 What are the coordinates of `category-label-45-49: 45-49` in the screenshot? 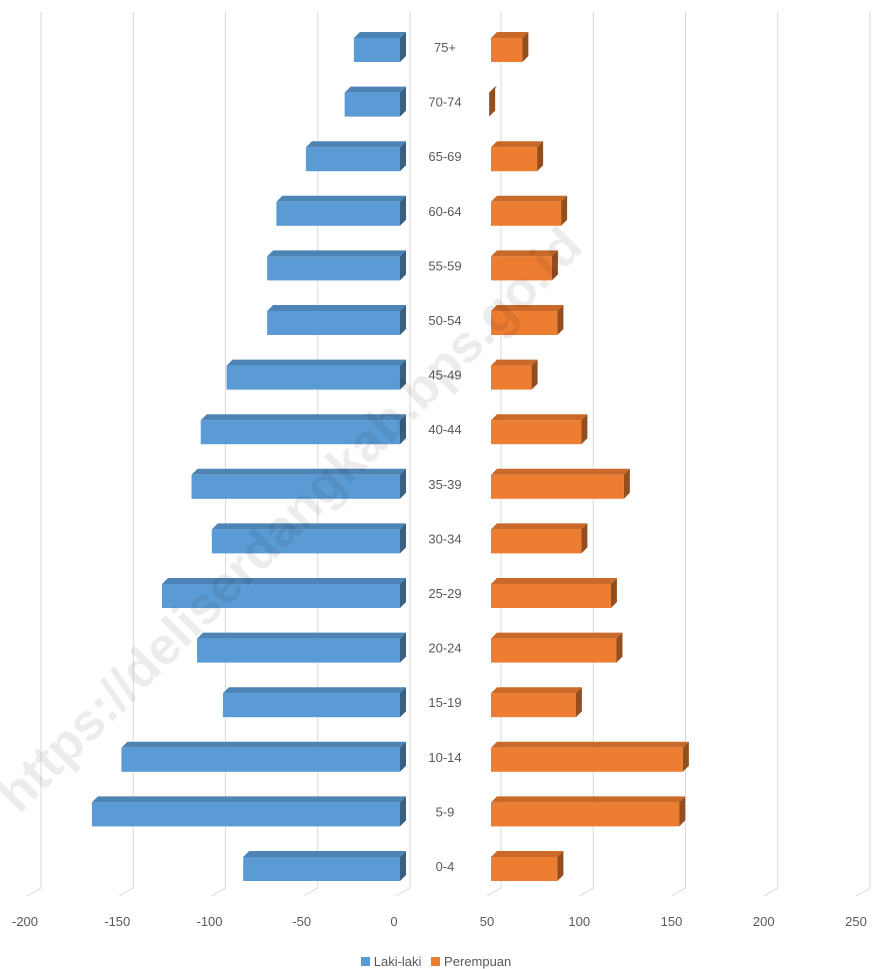 It's located at (444, 375).